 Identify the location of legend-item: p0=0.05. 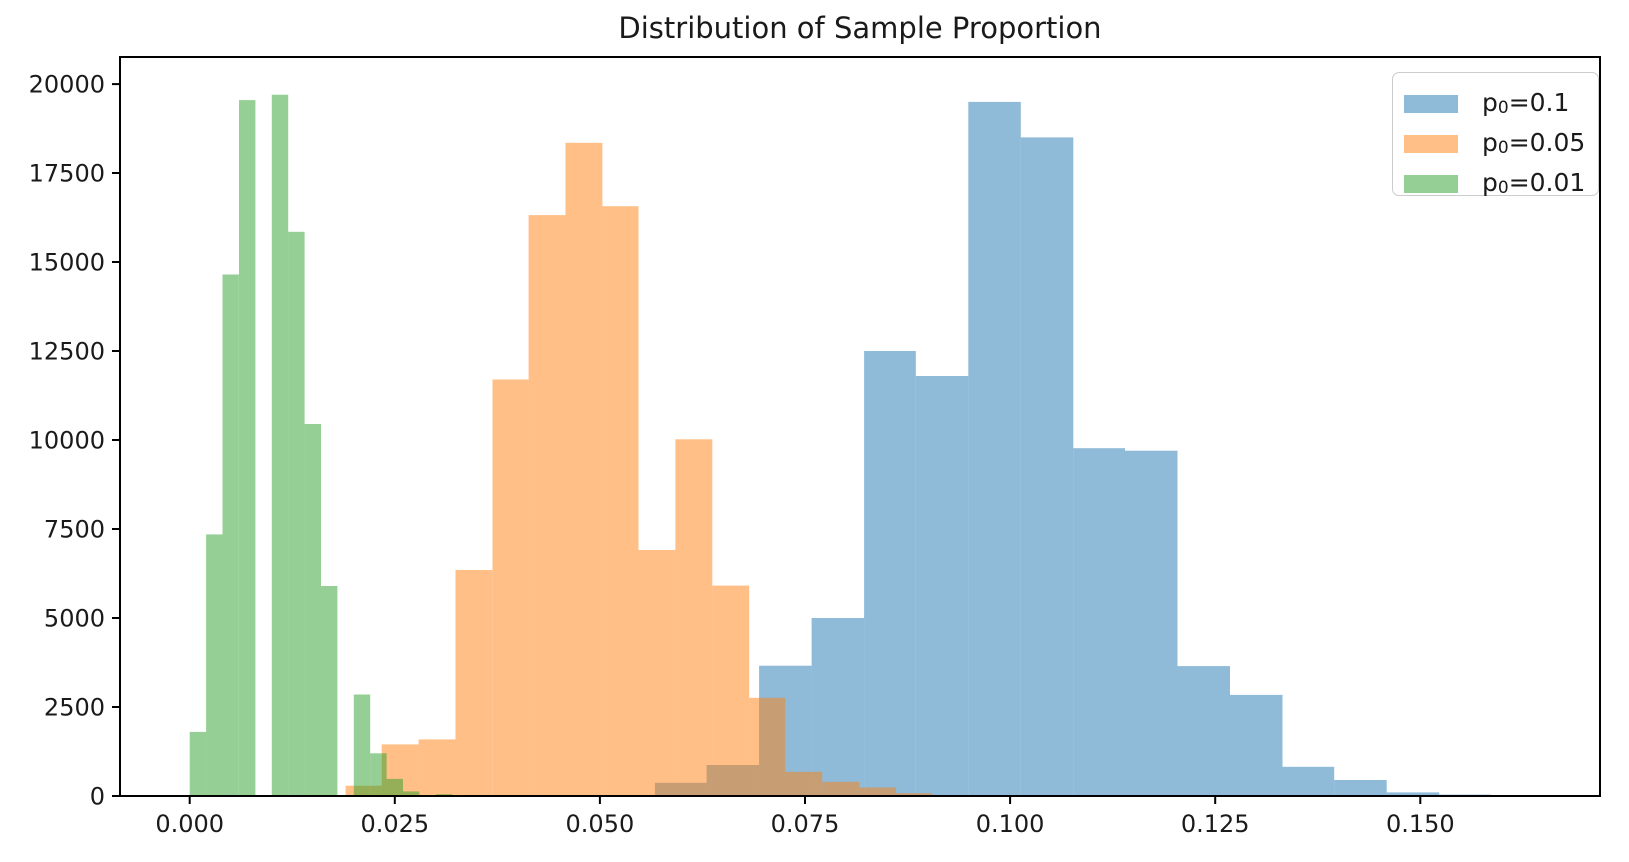
(1495, 144).